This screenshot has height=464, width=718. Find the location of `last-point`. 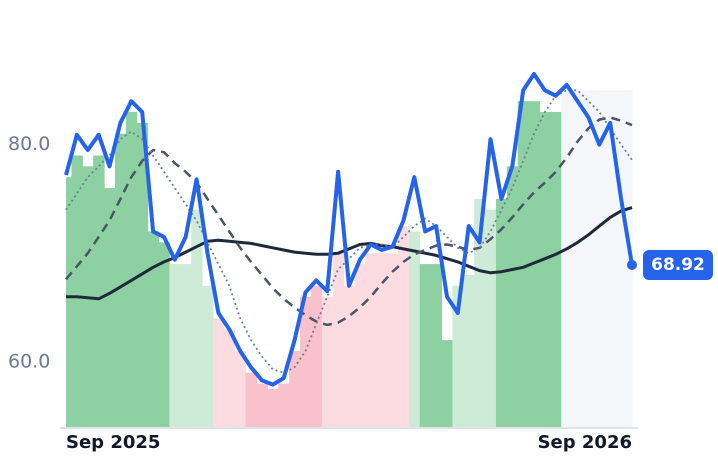

last-point is located at coordinates (632, 264).